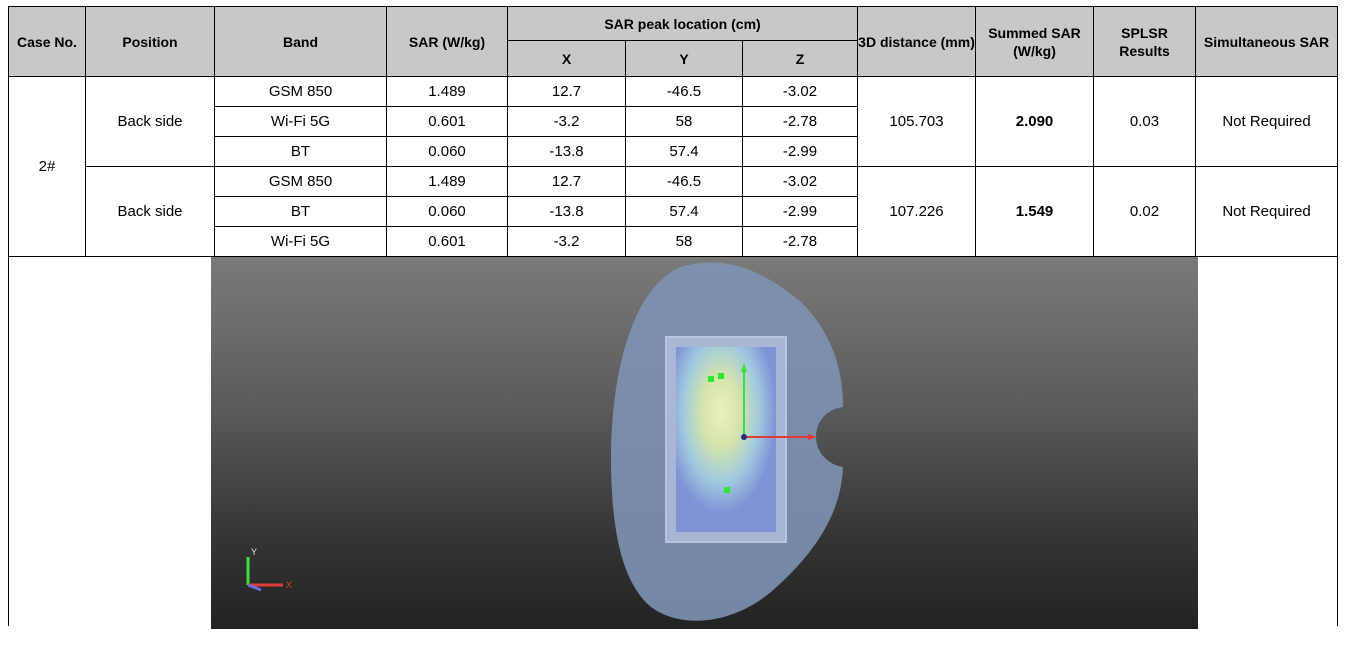 The height and width of the screenshot is (664, 1351). What do you see at coordinates (917, 41) in the screenshot?
I see `header-3d-distance: 3D distance (mm)` at bounding box center [917, 41].